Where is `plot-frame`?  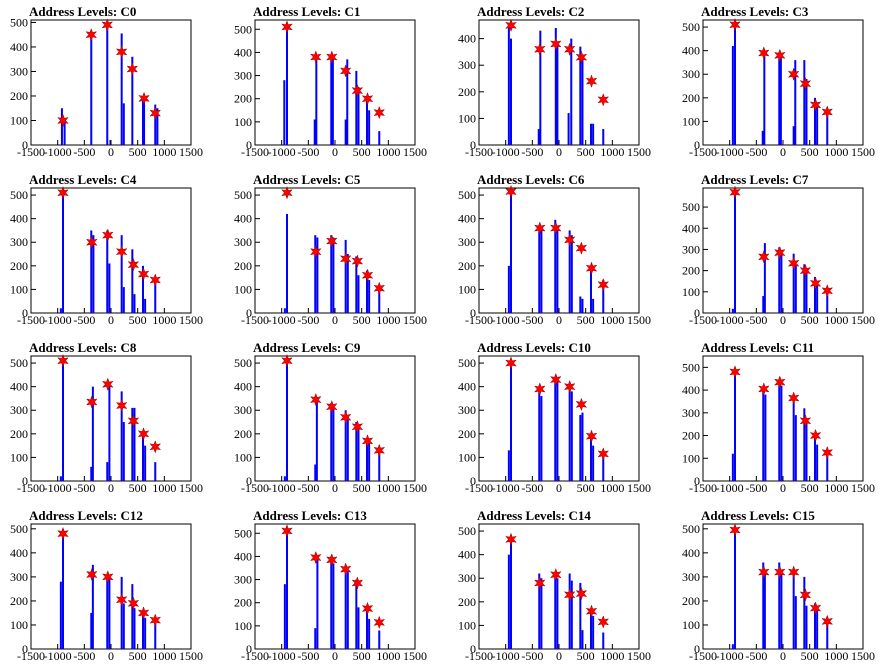 plot-frame is located at coordinates (783, 418).